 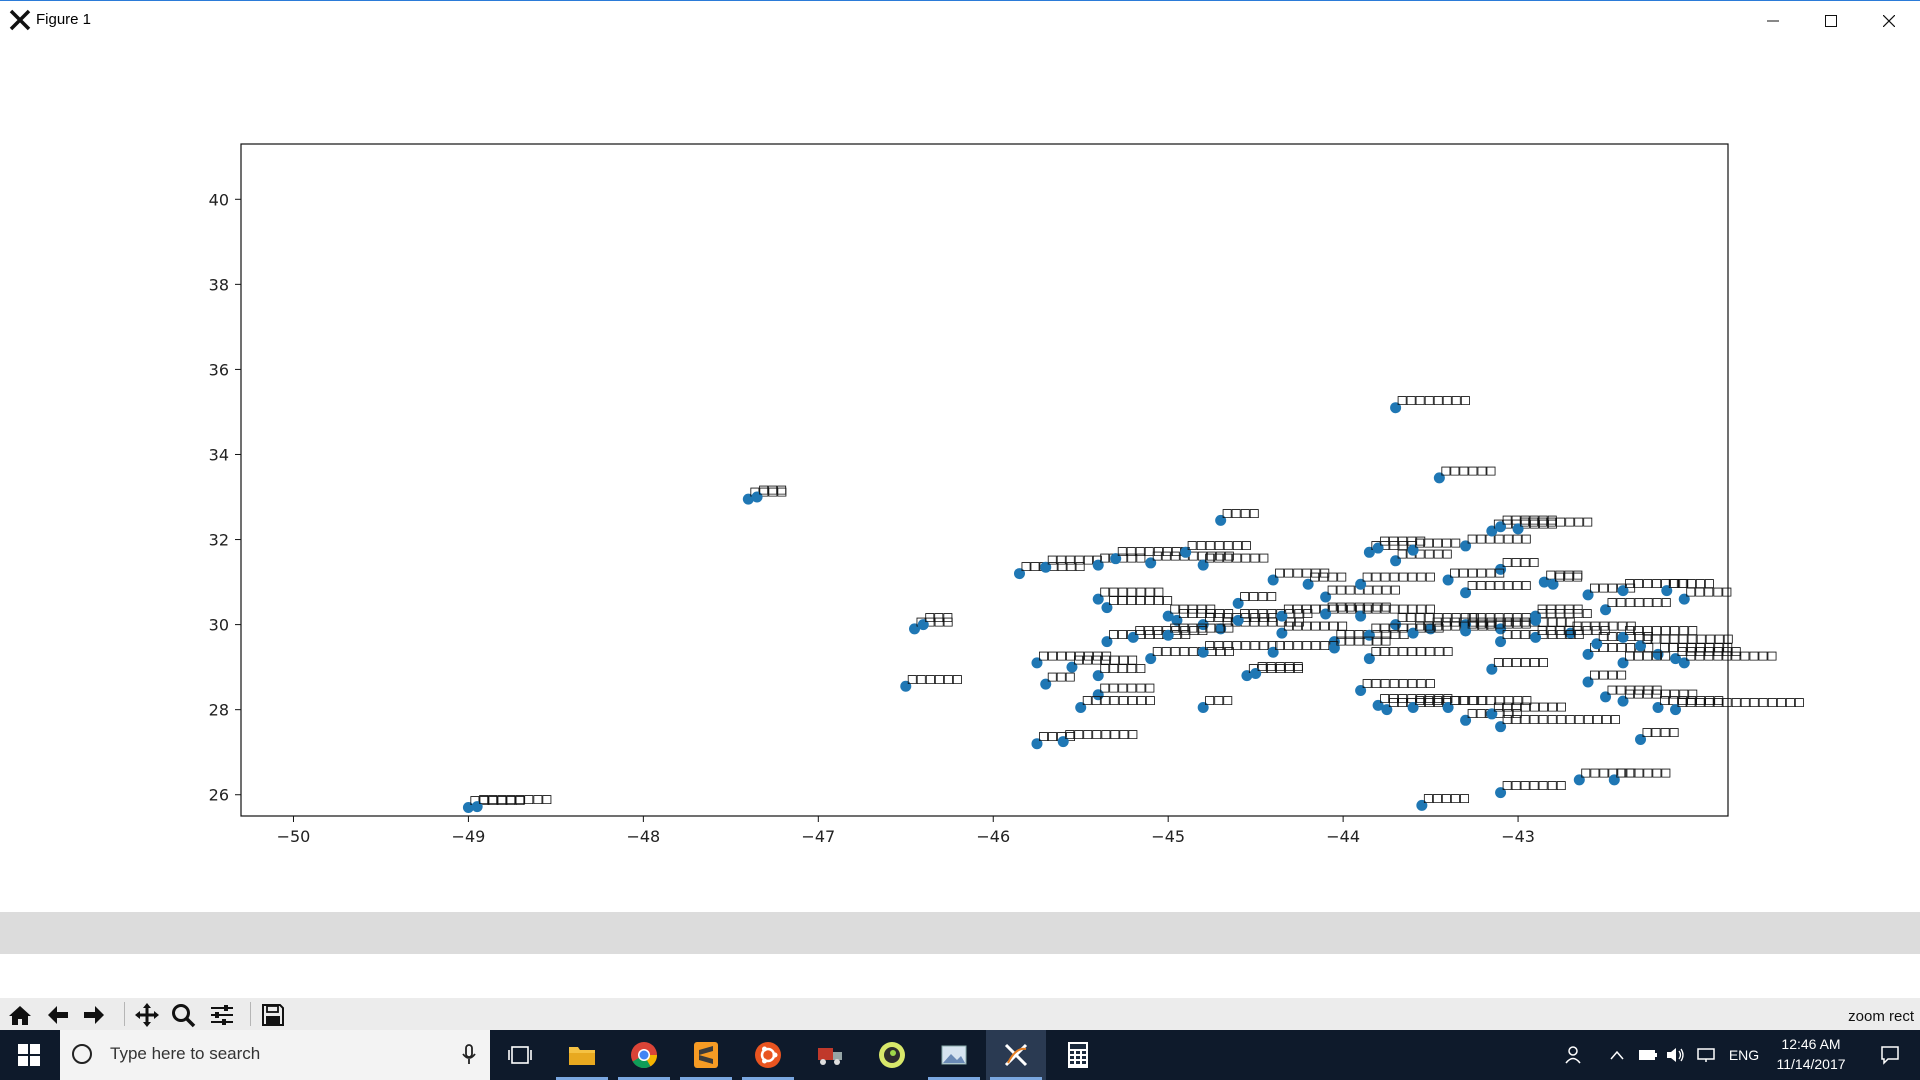 What do you see at coordinates (520, 1055) in the screenshot?
I see `task-view-button` at bounding box center [520, 1055].